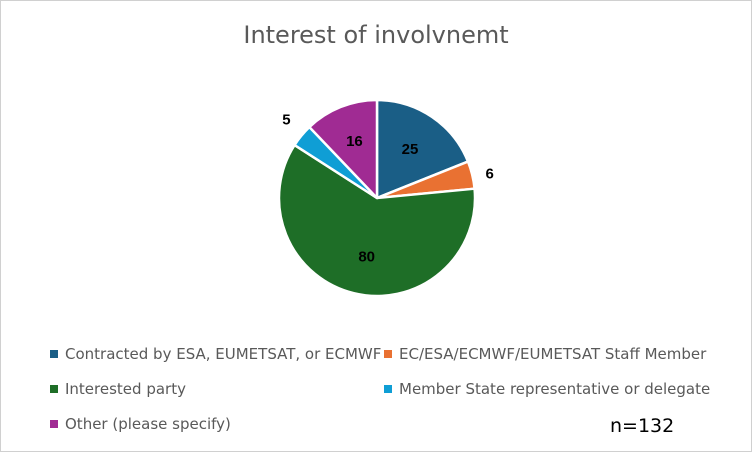 The image size is (752, 452). I want to click on legend-swatch-staff, so click(388, 354).